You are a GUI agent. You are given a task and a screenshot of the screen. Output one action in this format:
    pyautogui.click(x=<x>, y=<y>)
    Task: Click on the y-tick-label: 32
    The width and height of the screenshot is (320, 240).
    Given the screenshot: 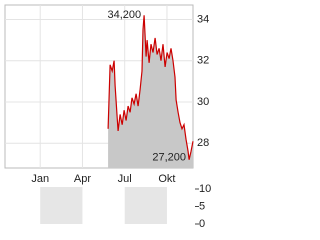 What is the action you would take?
    pyautogui.click(x=203, y=61)
    